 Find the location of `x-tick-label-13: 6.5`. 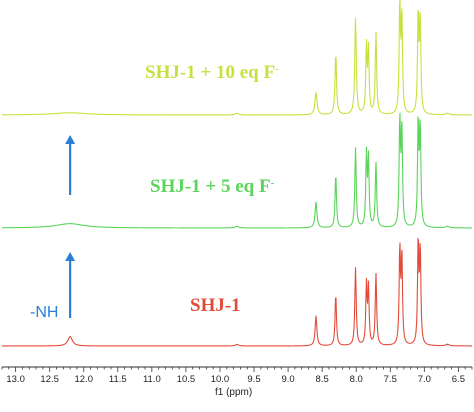

x-tick-label-13: 6.5 is located at coordinates (458, 379).